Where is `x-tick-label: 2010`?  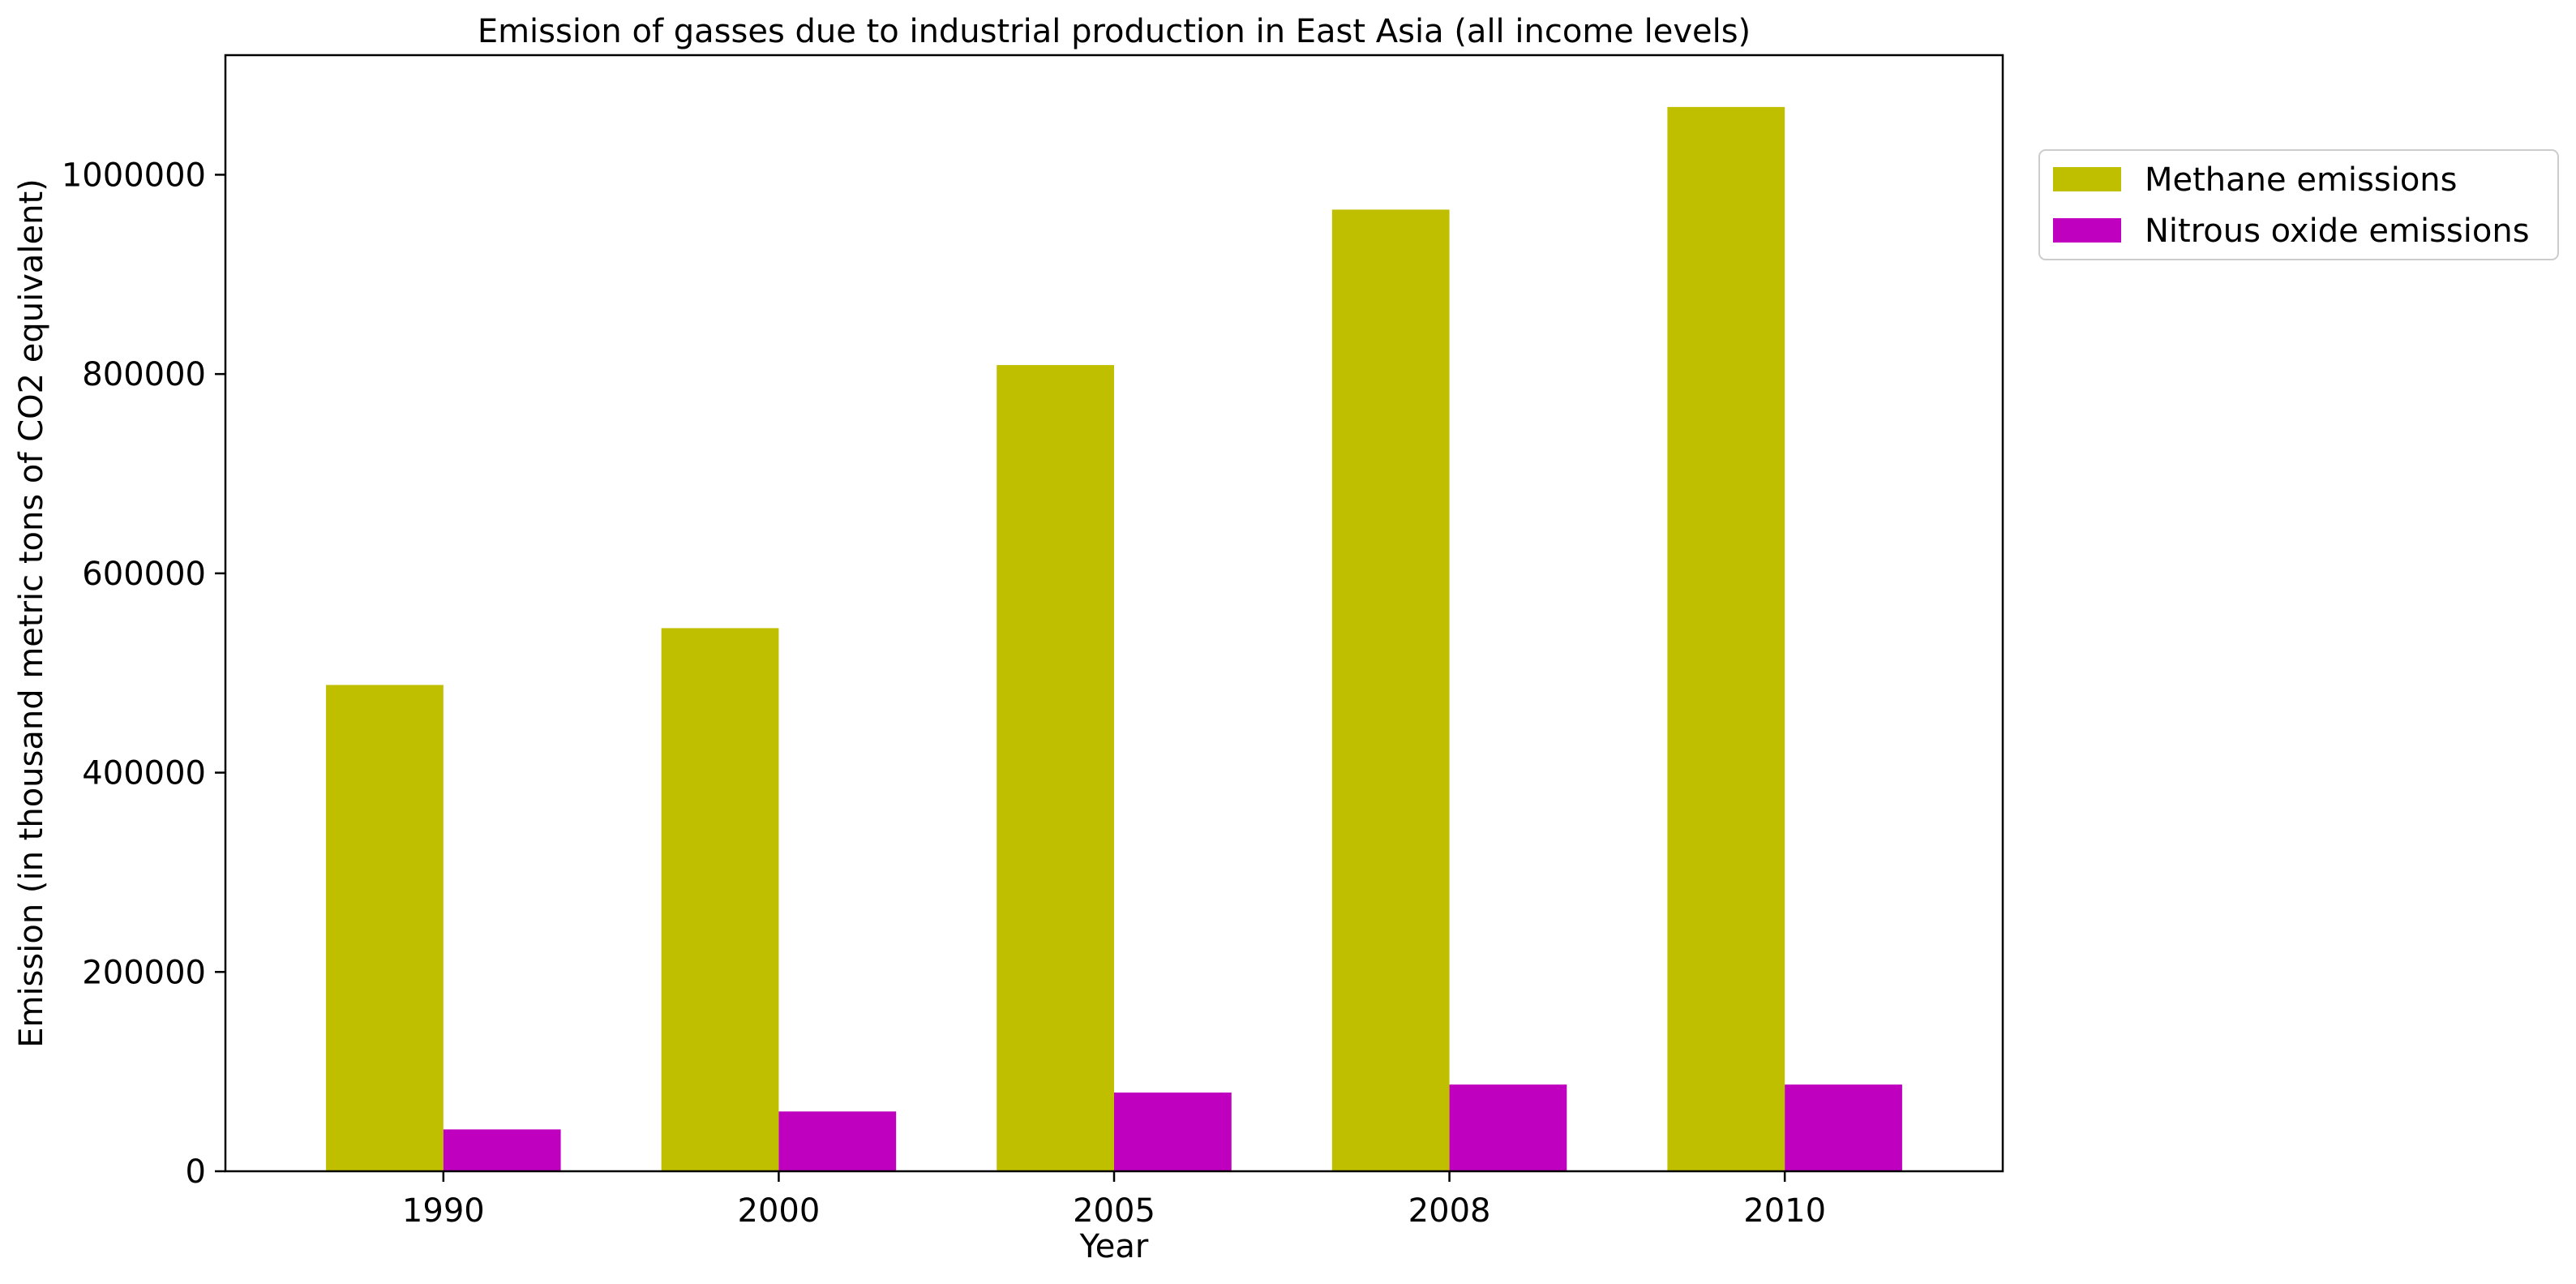 x-tick-label: 2010 is located at coordinates (1784, 1211).